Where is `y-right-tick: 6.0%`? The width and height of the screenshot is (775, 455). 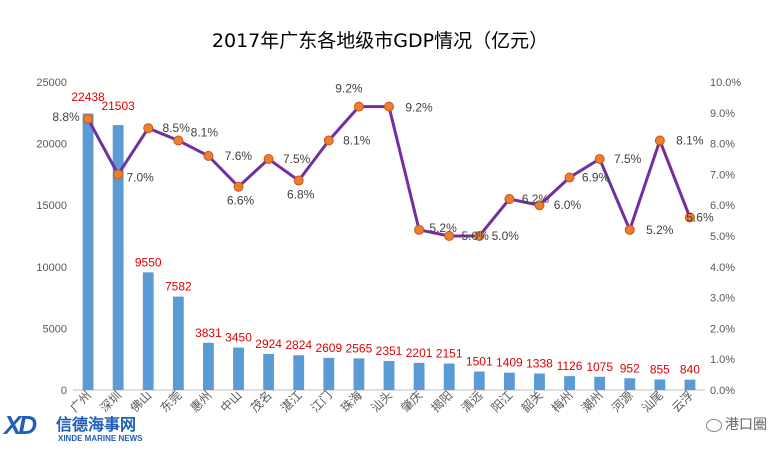 y-right-tick: 6.0% is located at coordinates (722, 206).